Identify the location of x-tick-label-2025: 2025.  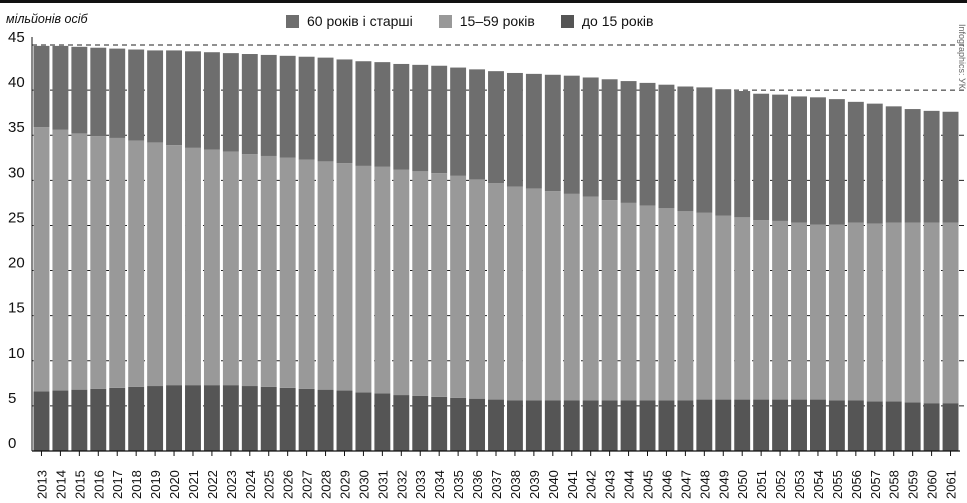
(269, 484).